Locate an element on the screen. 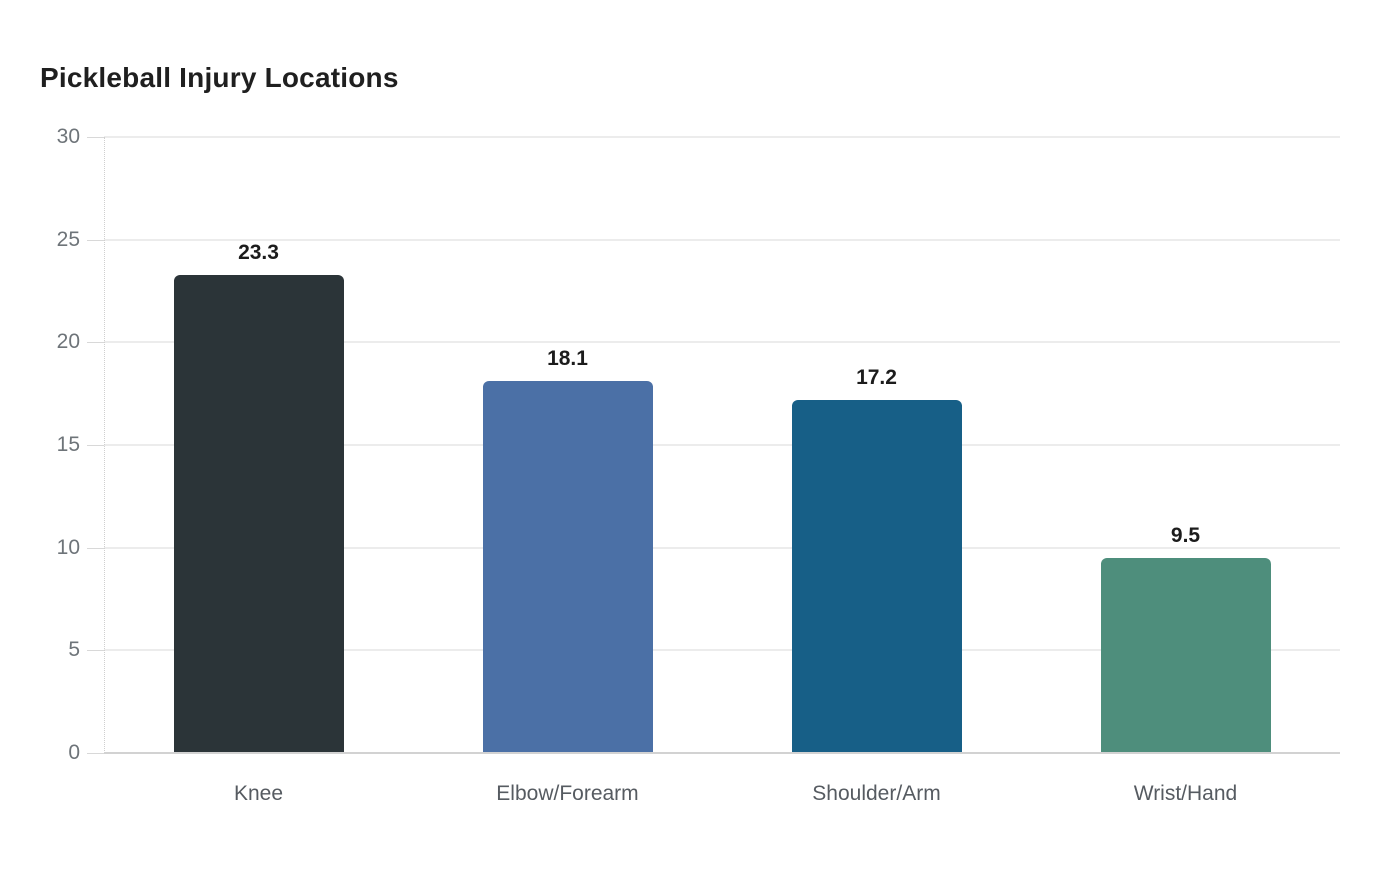  y-tick-label: 15 is located at coordinates (68, 444).